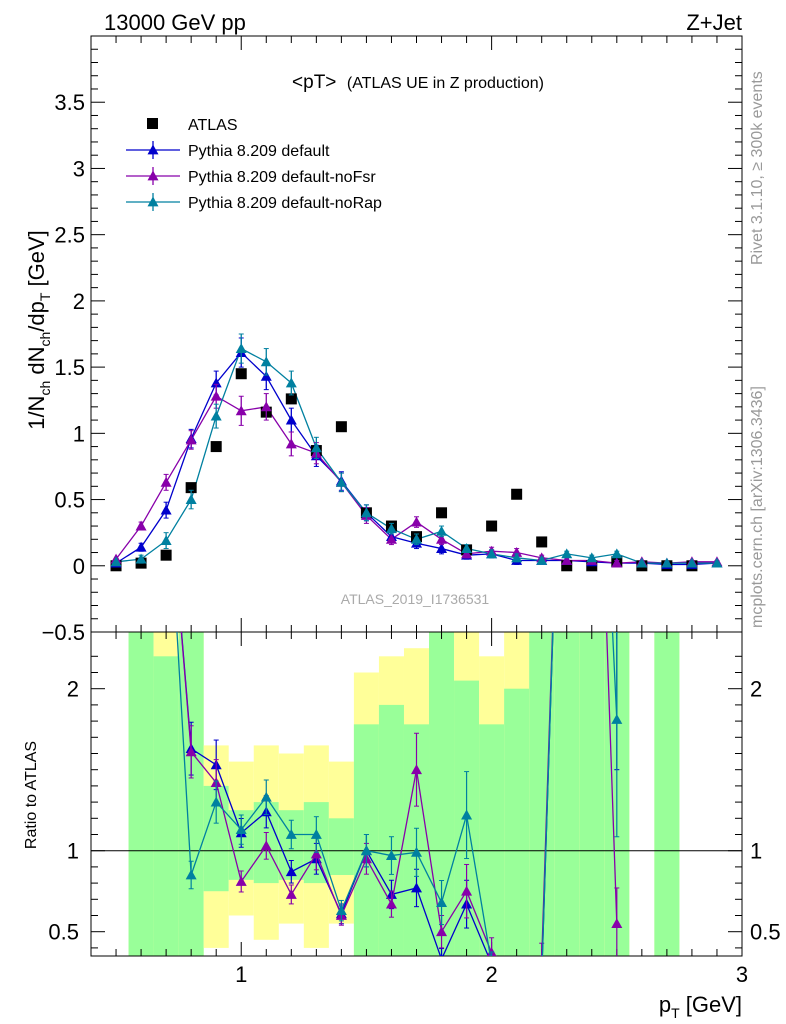 This screenshot has width=786, height=1024. Describe the element at coordinates (757, 507) in the screenshot. I see `mcplots-label: mcplots.cern.ch [arXiv:1306.3436]` at that location.